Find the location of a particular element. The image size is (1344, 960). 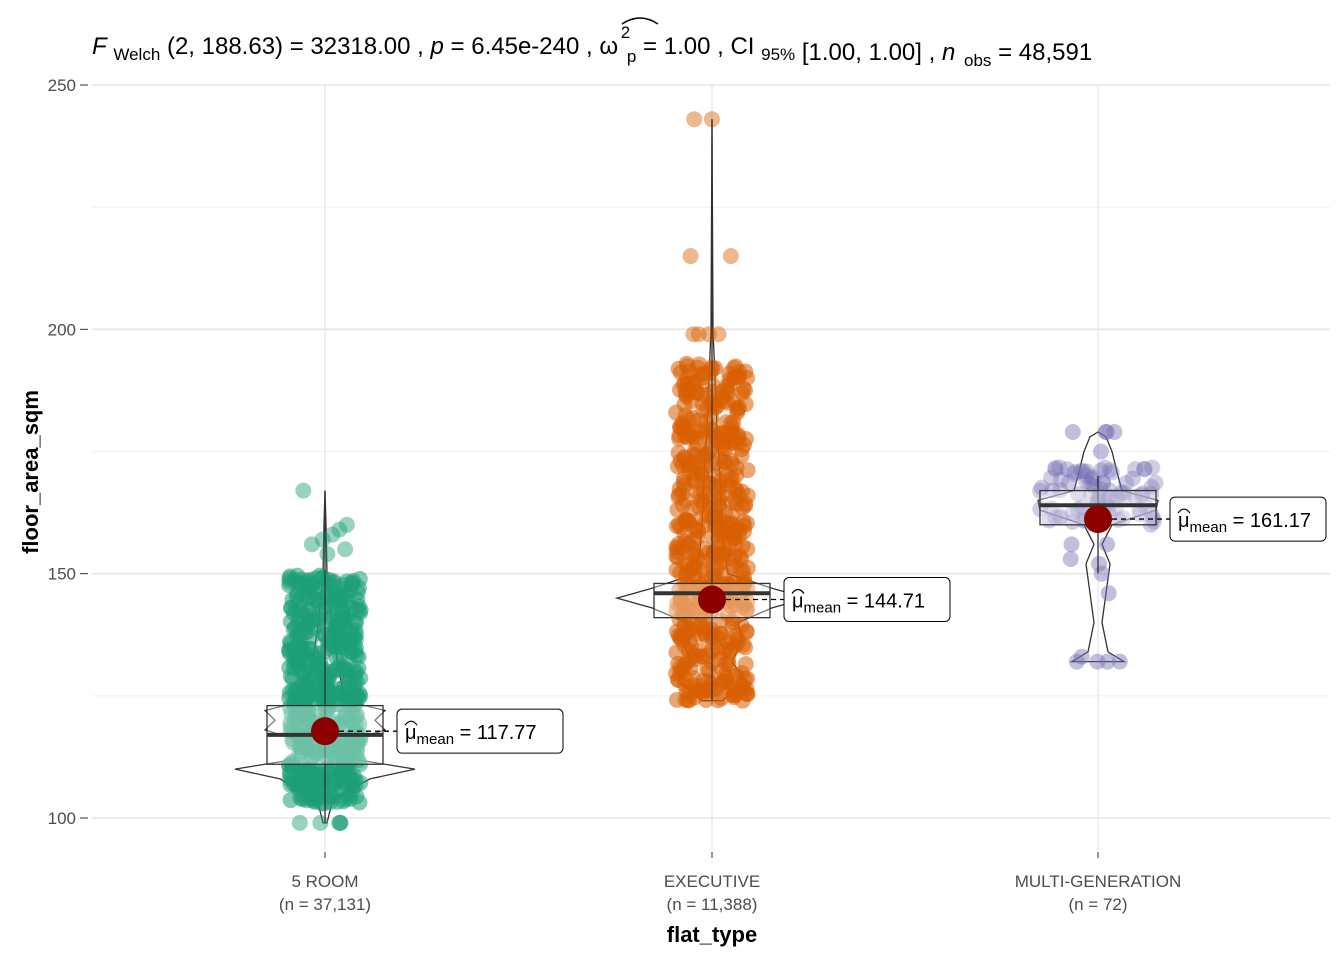

y-tick-labels: 100 150 200 250 is located at coordinates (68, 452).